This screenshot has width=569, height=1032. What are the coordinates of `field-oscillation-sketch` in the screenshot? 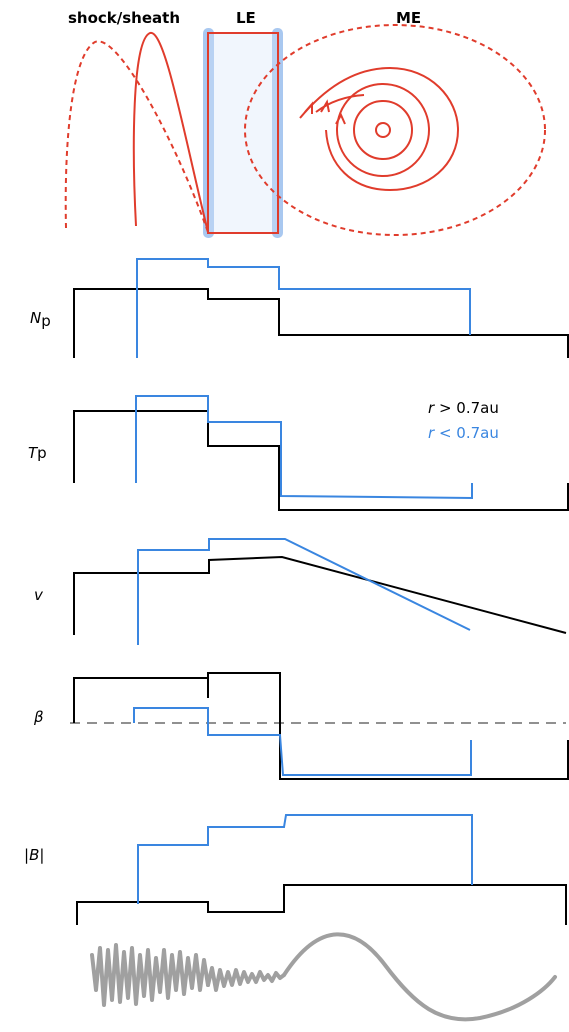 It's located at (323, 977).